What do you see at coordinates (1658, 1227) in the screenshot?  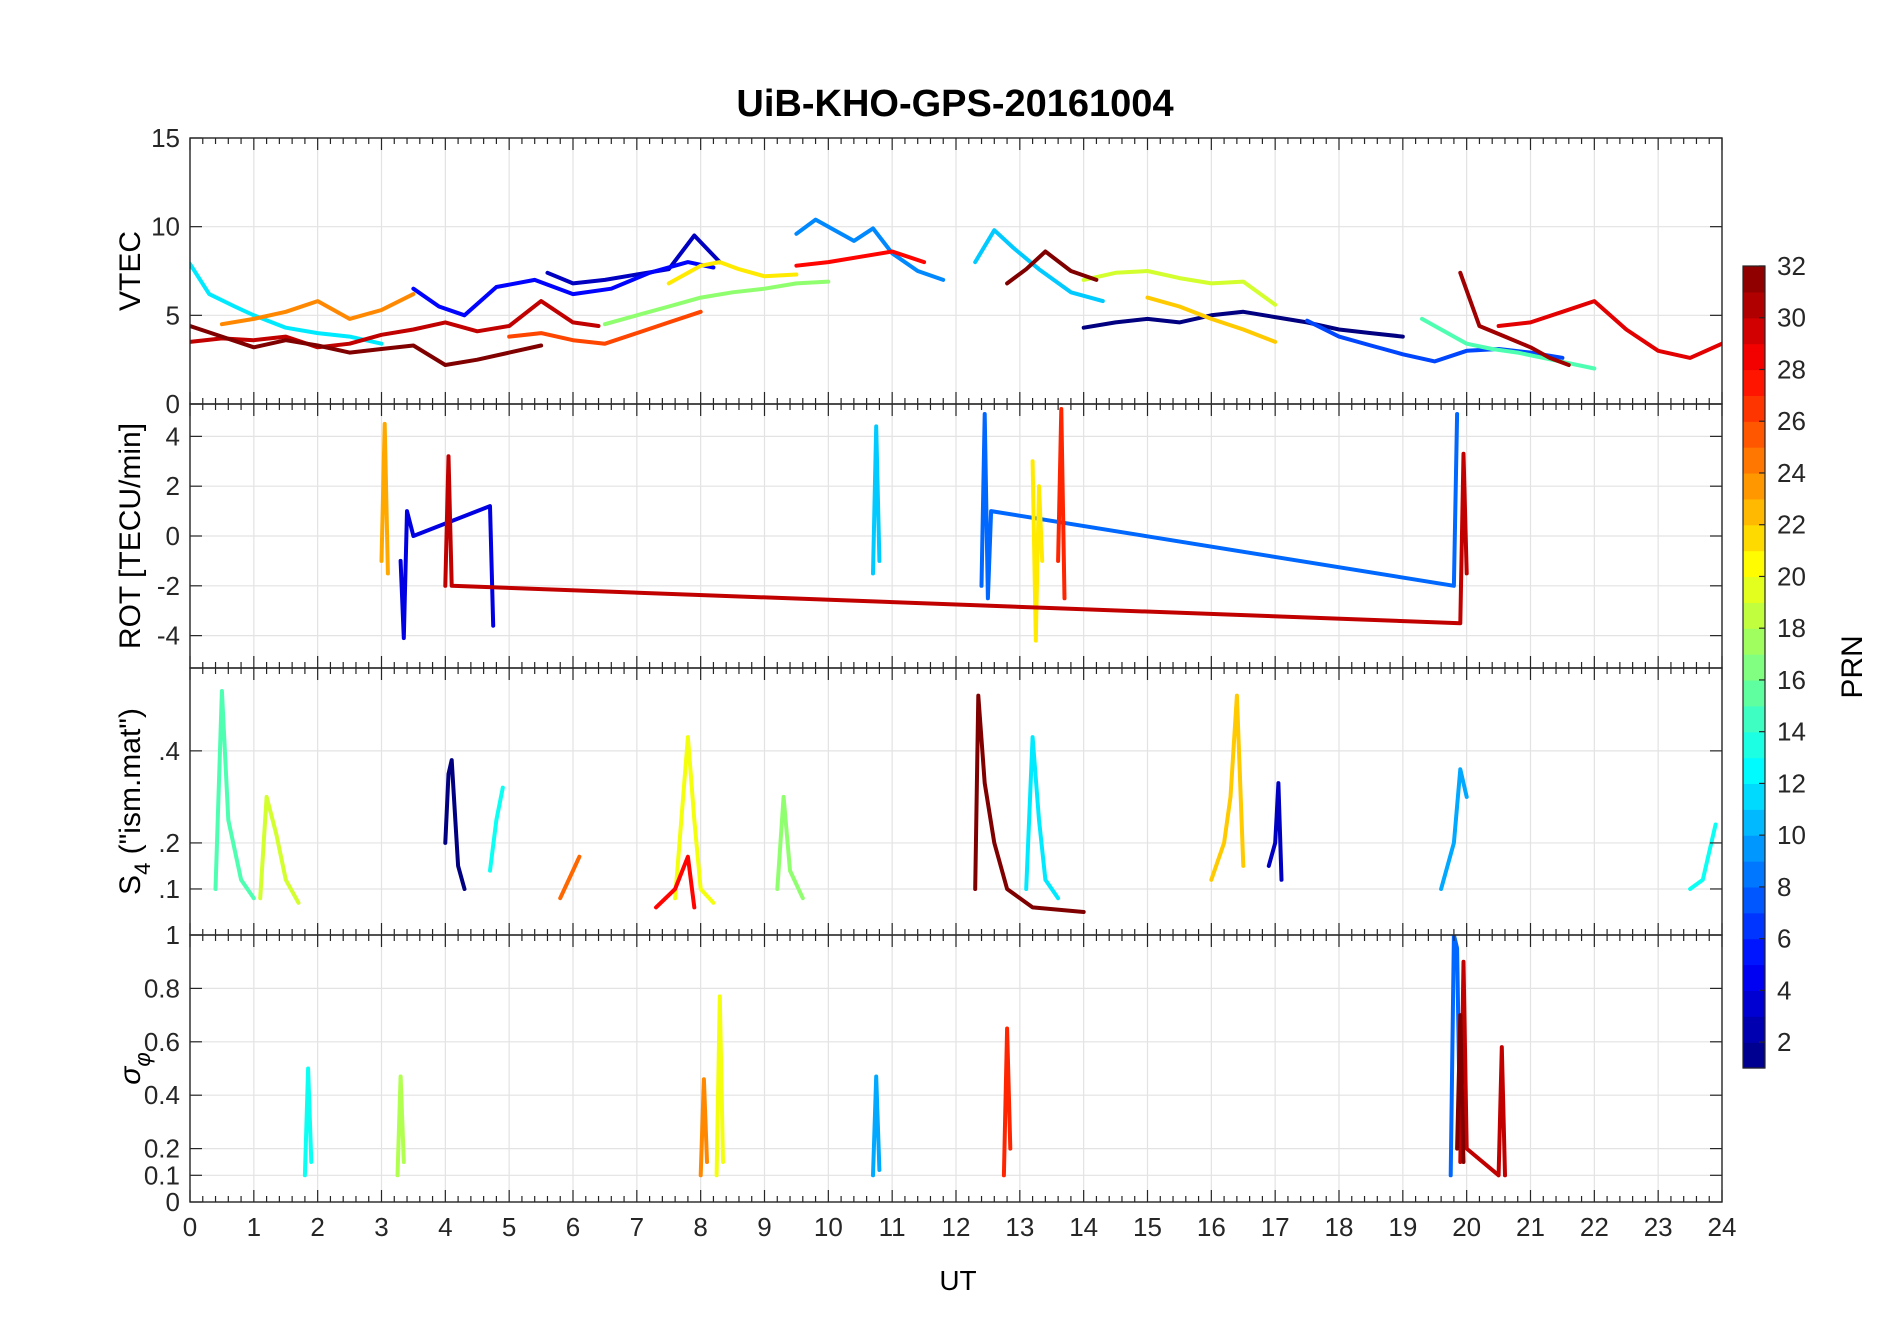 I see `x-tick-label: 23` at bounding box center [1658, 1227].